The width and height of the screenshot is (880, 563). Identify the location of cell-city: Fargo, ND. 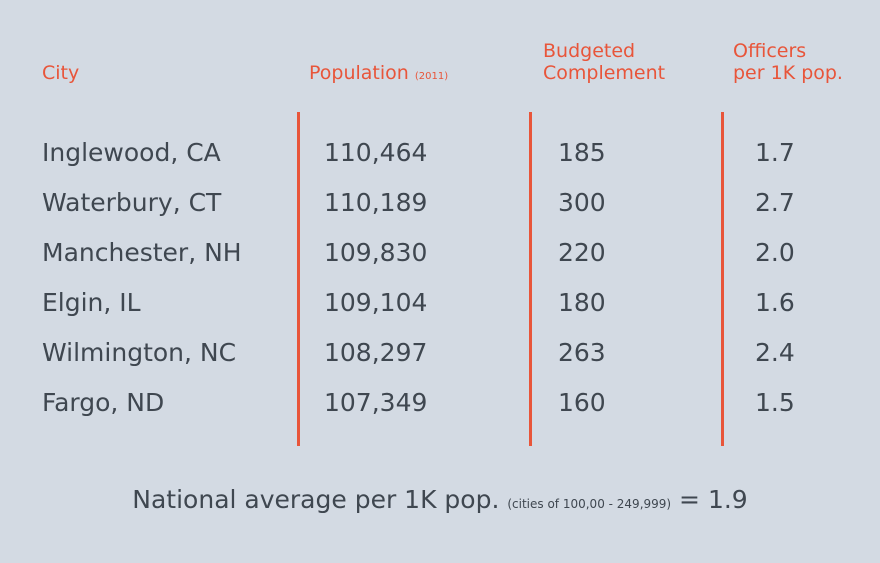
(103, 402).